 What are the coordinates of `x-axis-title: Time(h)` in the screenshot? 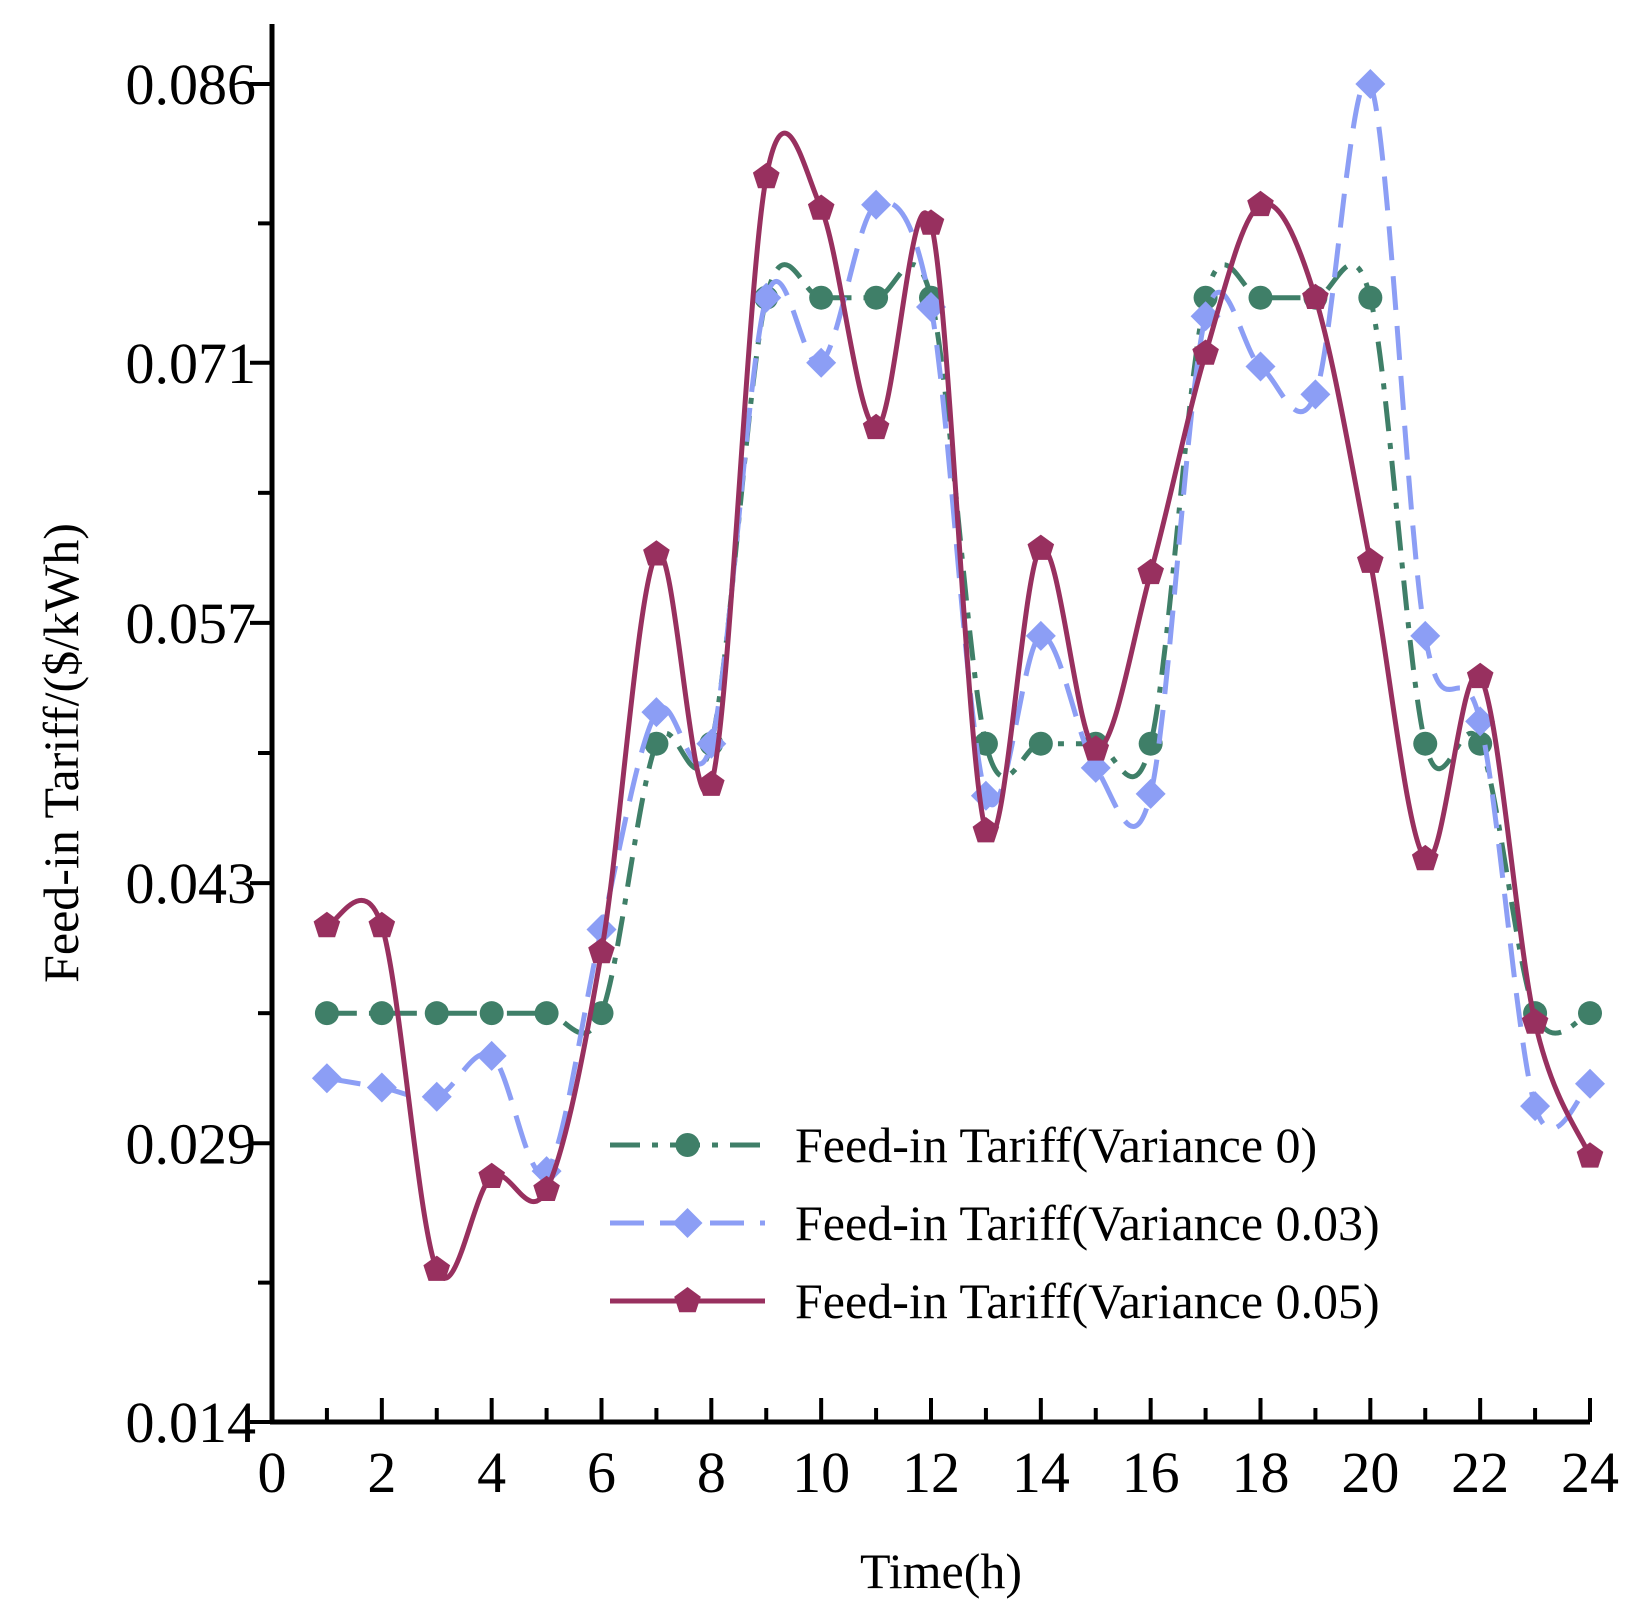 It's located at (941, 1571).